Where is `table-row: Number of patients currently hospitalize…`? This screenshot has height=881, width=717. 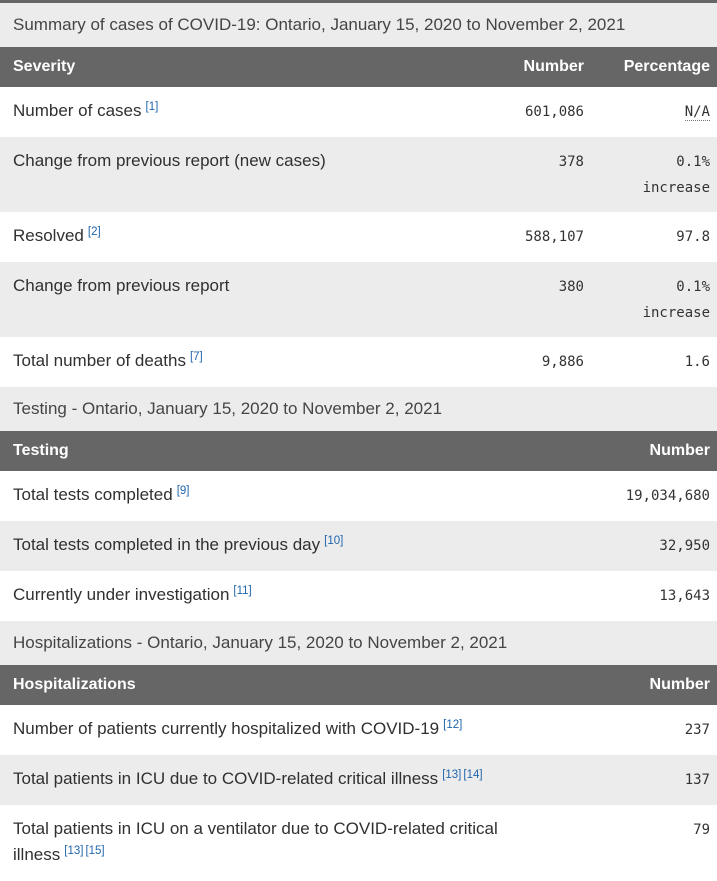
table-row: Number of patients currently hospitalize… is located at coordinates (358, 730).